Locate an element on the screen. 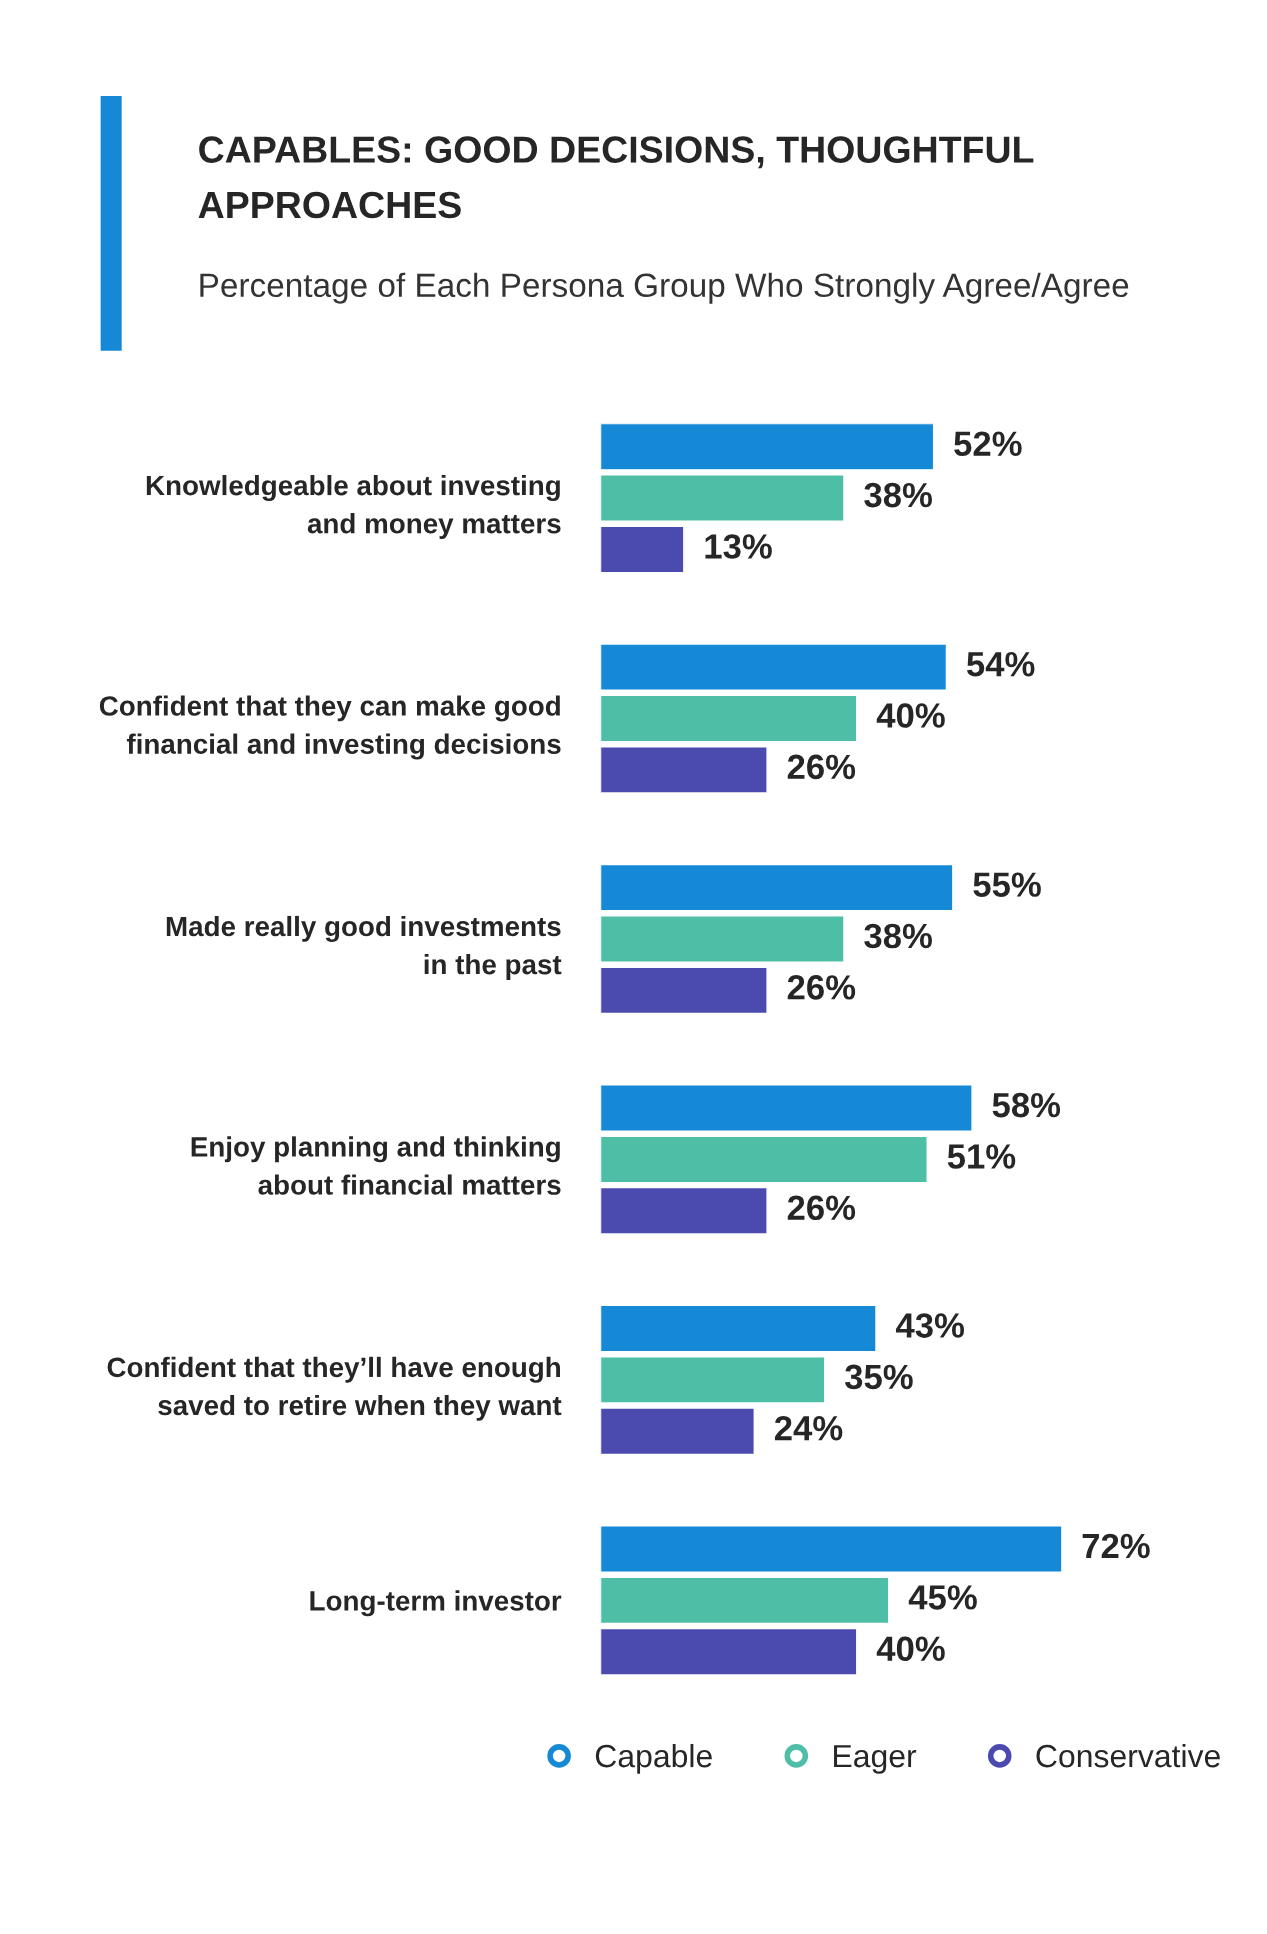 The height and width of the screenshot is (1934, 1267). data-label: 24% is located at coordinates (808, 1428).